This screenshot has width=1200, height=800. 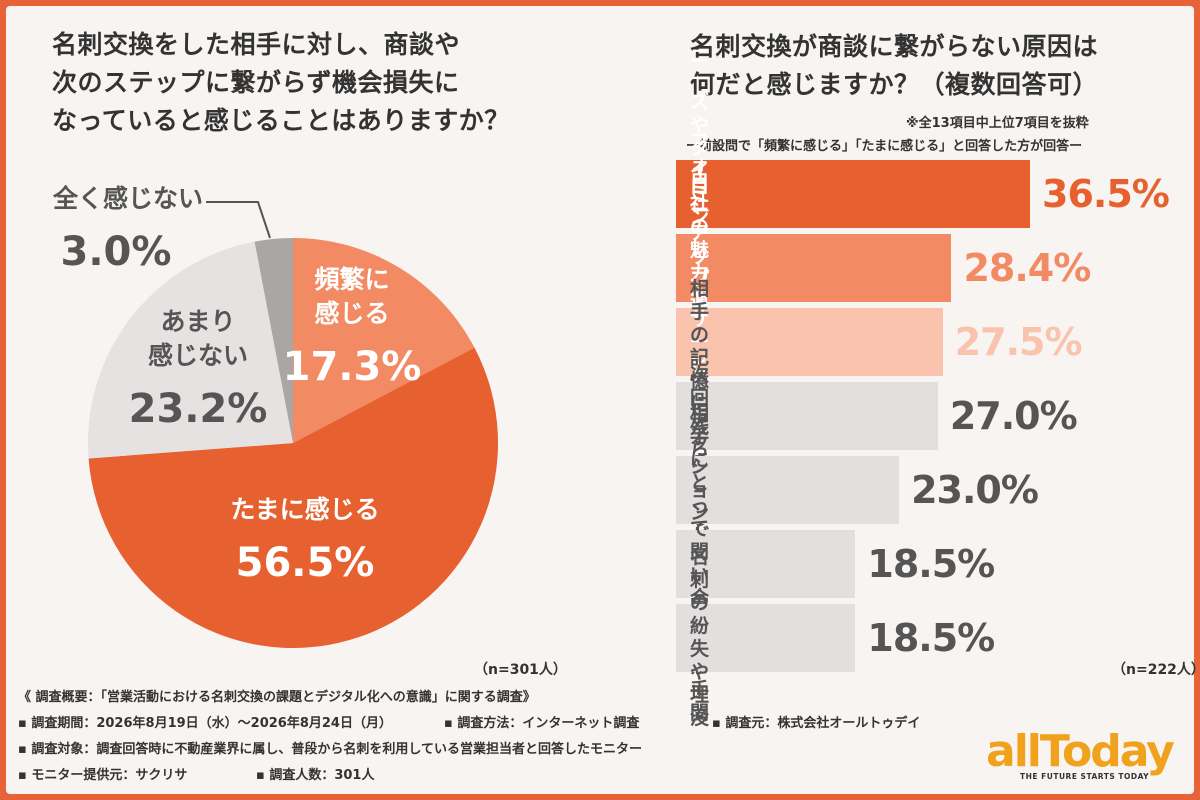 What do you see at coordinates (520, 670) in the screenshot?
I see `pie-sample-size: （n=301人）` at bounding box center [520, 670].